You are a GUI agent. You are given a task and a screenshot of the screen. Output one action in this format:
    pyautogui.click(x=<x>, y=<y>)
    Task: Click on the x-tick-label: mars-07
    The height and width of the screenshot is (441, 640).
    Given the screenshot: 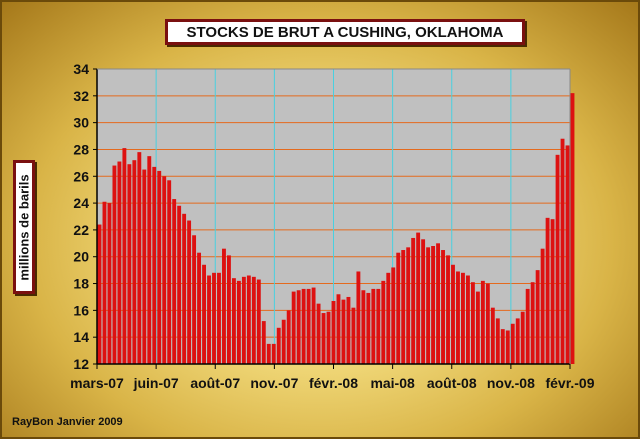 What is the action you would take?
    pyautogui.click(x=97, y=383)
    